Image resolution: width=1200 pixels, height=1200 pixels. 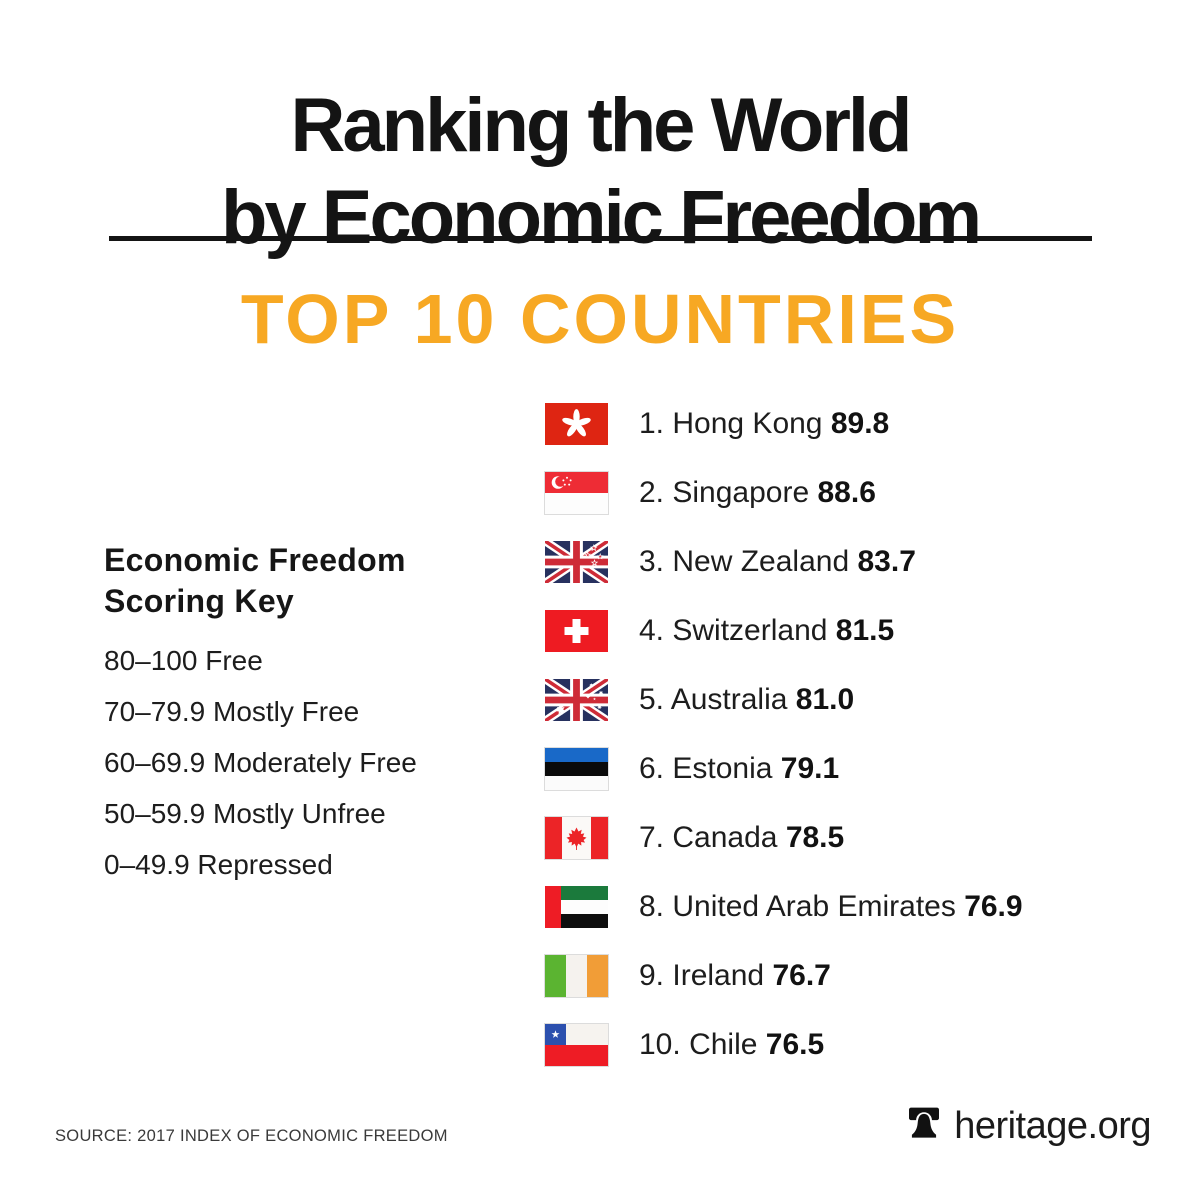 I want to click on country-score: 79.1, so click(x=810, y=768).